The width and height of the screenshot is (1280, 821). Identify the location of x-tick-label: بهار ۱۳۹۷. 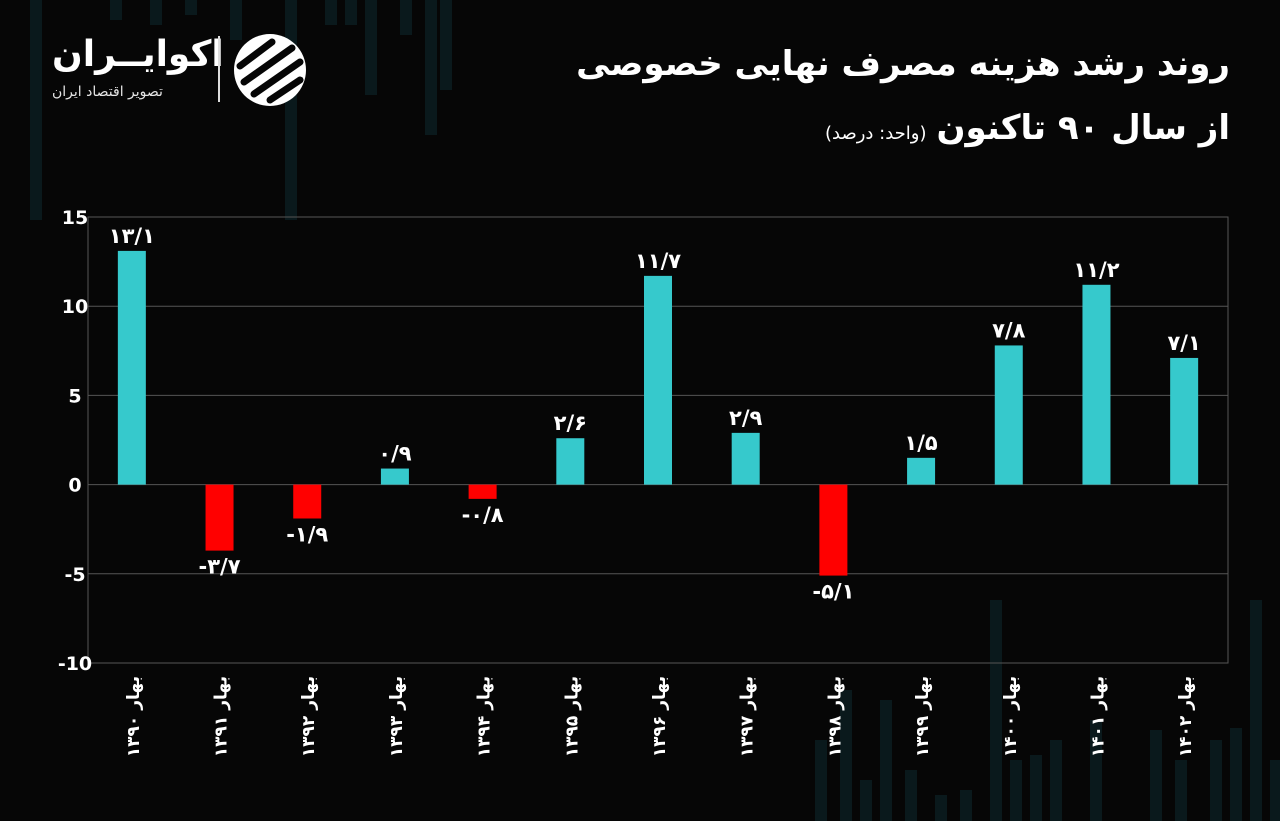
(748, 716).